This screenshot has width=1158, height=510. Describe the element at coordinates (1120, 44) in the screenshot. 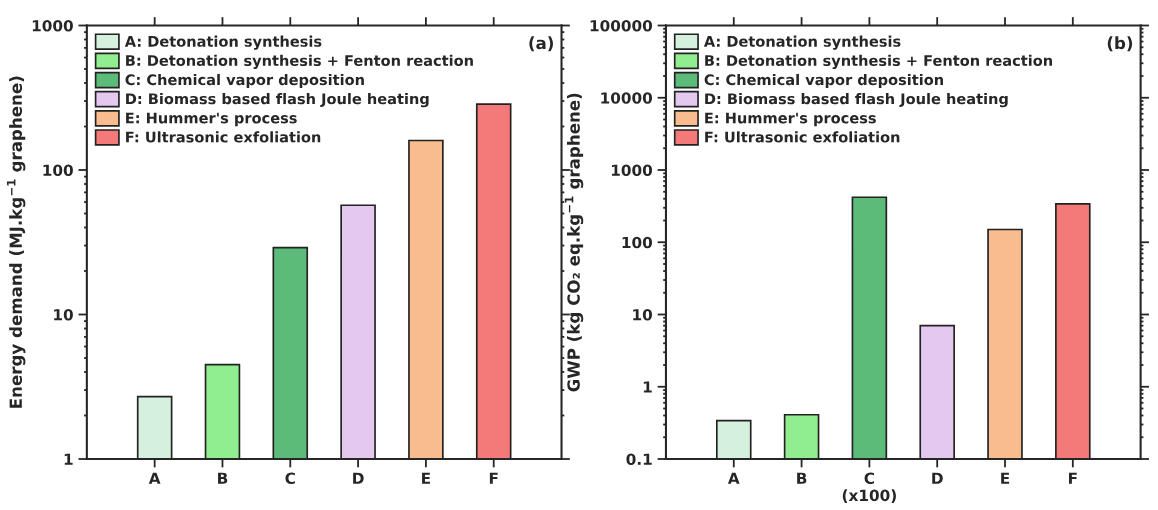

I see `annotation: (b)` at that location.